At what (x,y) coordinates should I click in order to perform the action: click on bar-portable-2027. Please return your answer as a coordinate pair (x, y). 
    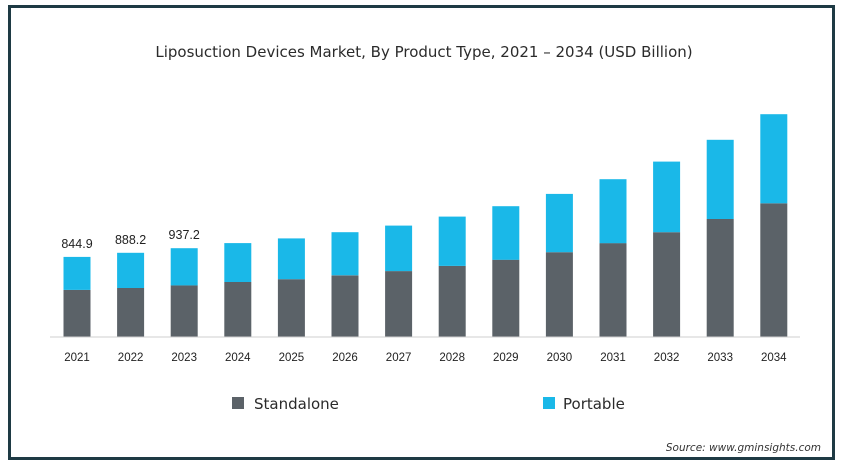
    Looking at the image, I should click on (399, 248).